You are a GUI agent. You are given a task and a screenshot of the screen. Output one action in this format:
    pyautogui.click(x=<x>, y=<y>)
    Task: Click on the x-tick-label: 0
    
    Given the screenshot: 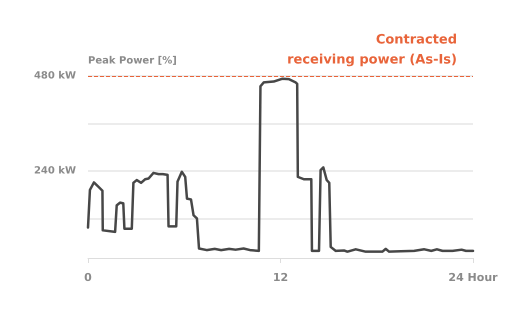 What is the action you would take?
    pyautogui.click(x=88, y=277)
    